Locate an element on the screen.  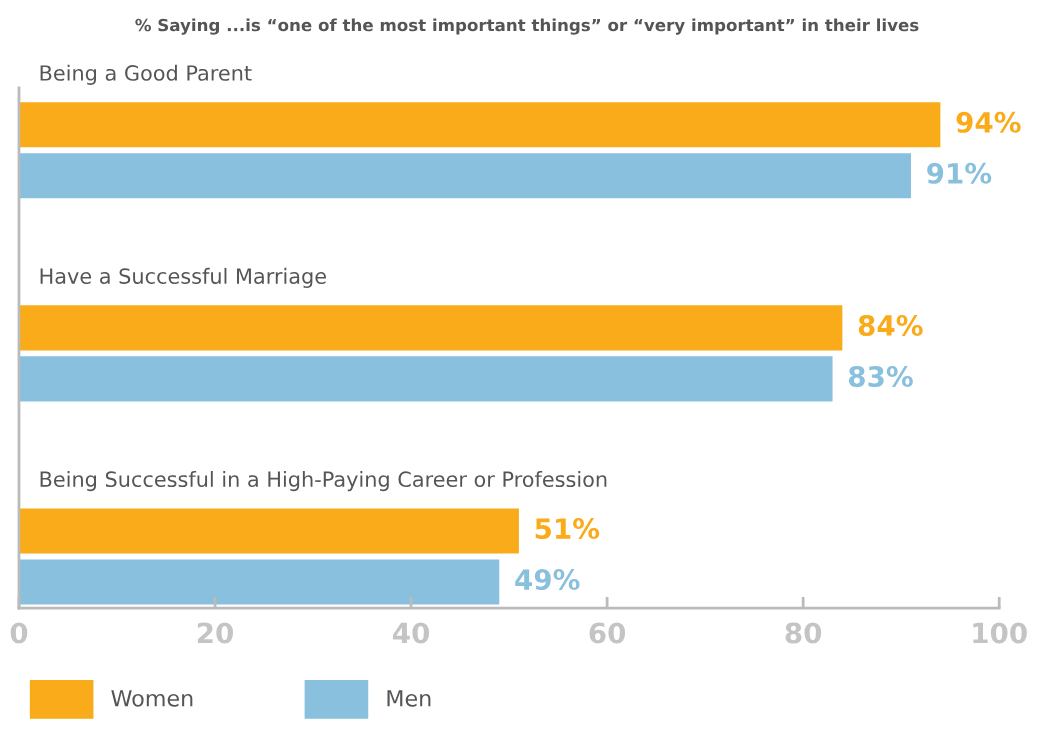
x-tick-label: 100 is located at coordinates (1000, 633).